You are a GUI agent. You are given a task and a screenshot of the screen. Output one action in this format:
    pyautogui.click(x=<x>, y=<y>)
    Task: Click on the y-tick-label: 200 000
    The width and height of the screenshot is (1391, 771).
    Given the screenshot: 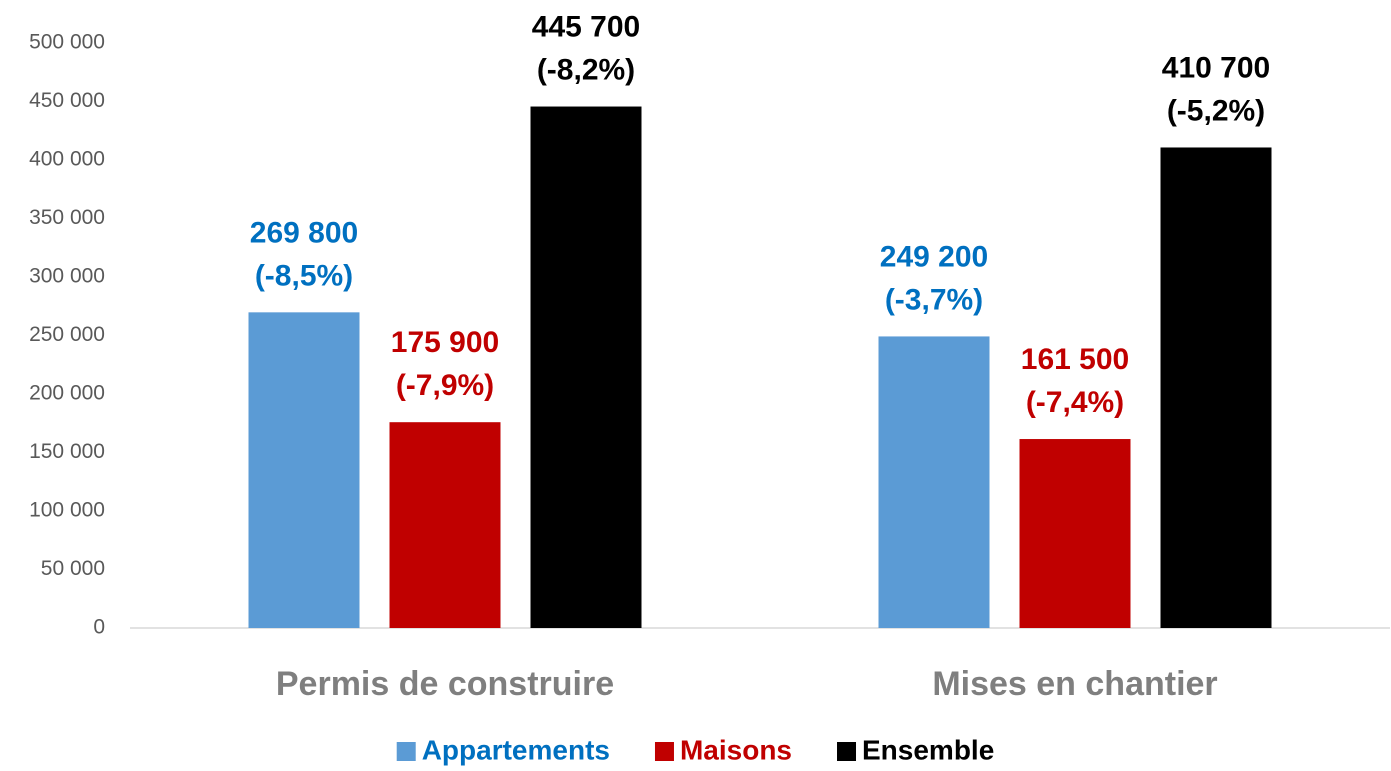 What is the action you would take?
    pyautogui.click(x=67, y=393)
    